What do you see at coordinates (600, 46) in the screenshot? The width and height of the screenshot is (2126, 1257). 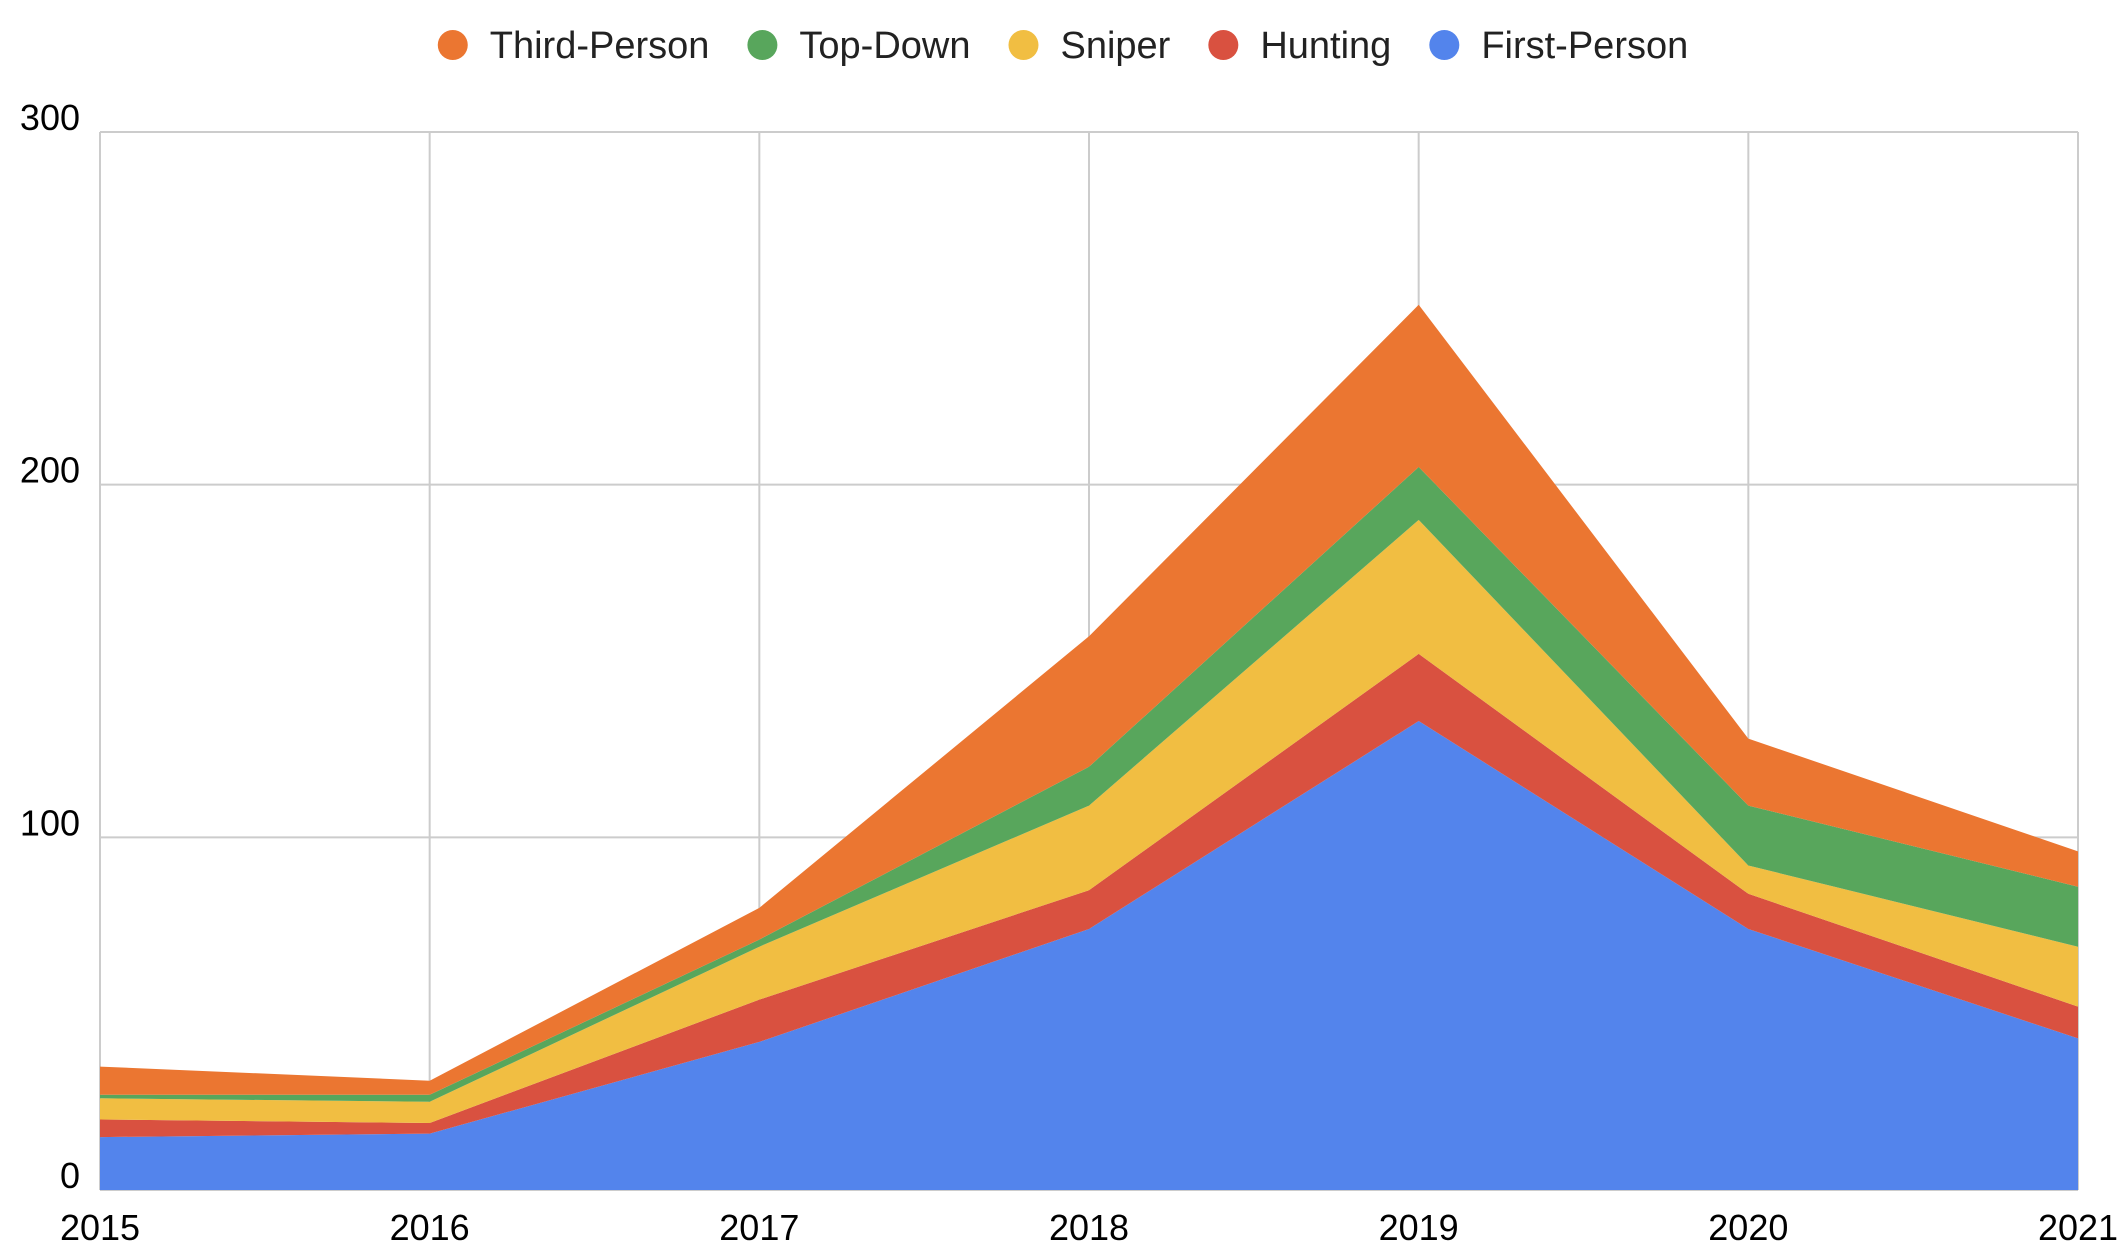 I see `legend-label: Third-Person` at bounding box center [600, 46].